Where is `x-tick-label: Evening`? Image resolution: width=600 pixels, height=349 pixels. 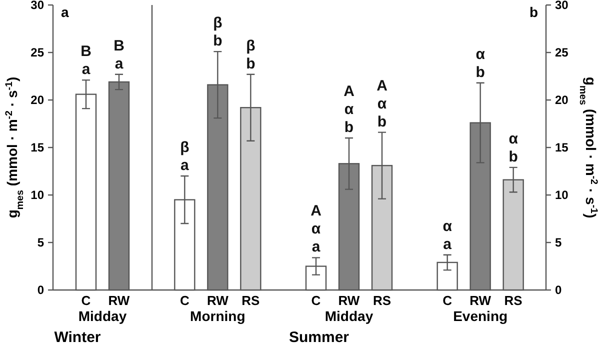 x-tick-label: Evening is located at coordinates (480, 316).